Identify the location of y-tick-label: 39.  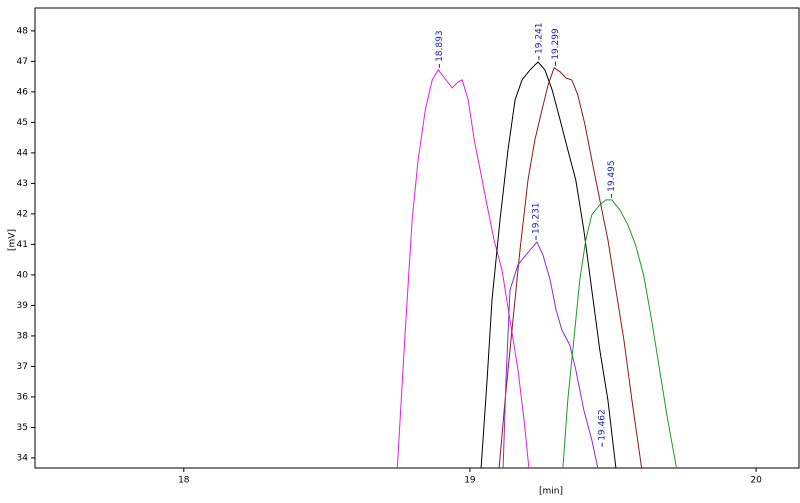
(23, 306).